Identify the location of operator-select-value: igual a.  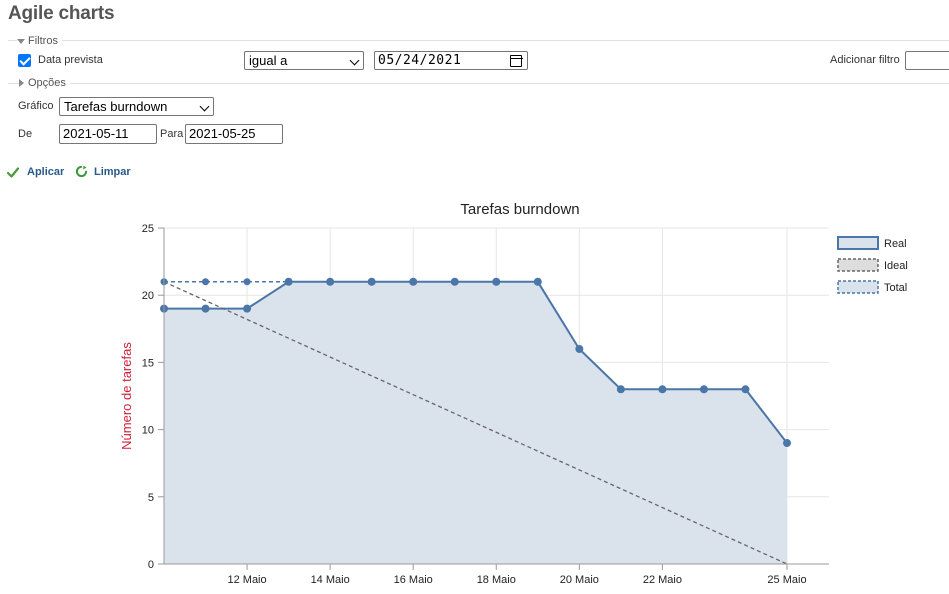
(268, 60).